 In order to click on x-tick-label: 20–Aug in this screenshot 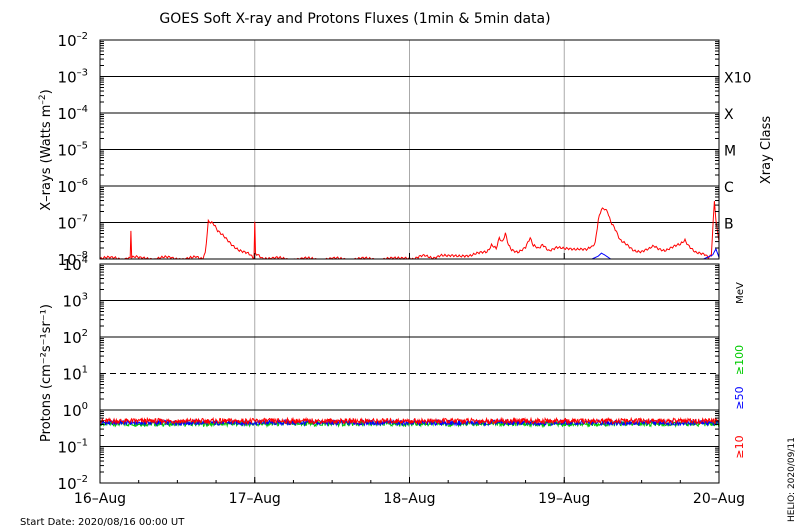, I will do `click(719, 499)`.